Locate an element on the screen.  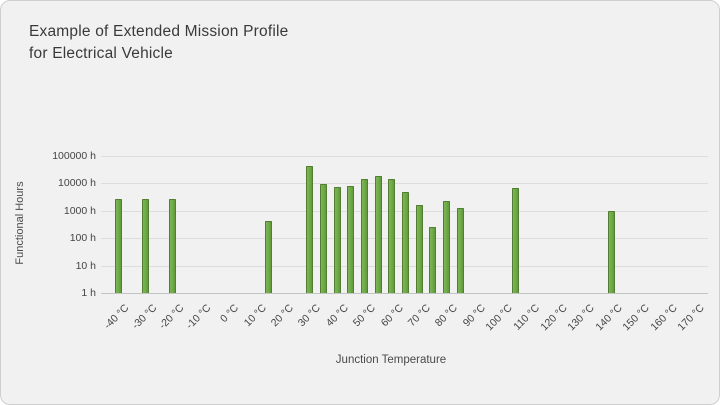
x-tick-label: 60 °C is located at coordinates (392, 316).